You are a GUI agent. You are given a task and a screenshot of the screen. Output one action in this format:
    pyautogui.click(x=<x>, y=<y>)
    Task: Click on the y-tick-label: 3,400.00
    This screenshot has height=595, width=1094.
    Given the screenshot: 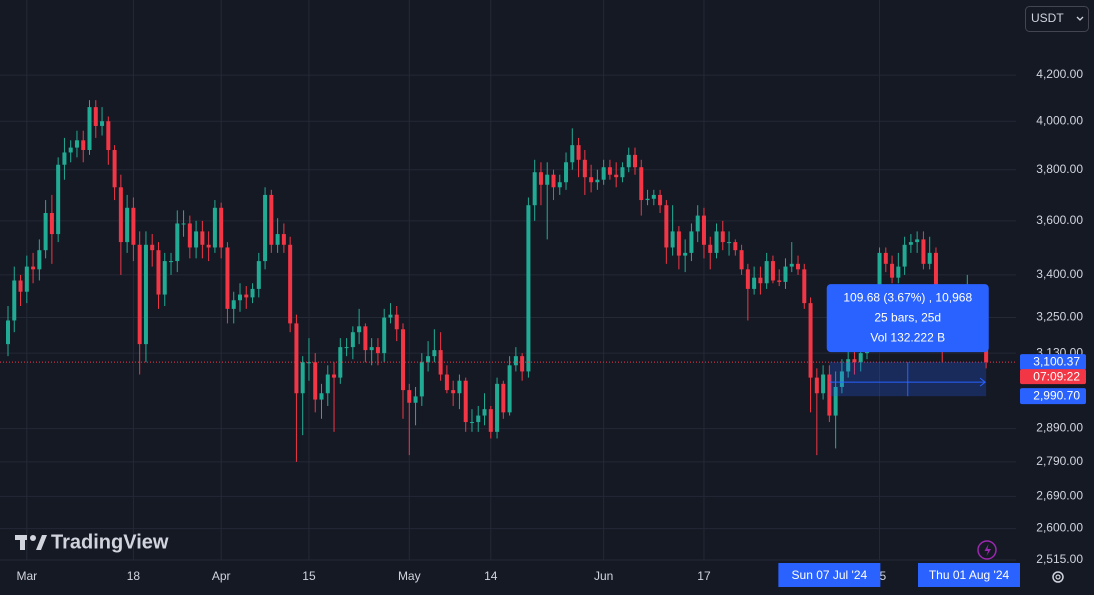 What is the action you would take?
    pyautogui.click(x=1059, y=274)
    